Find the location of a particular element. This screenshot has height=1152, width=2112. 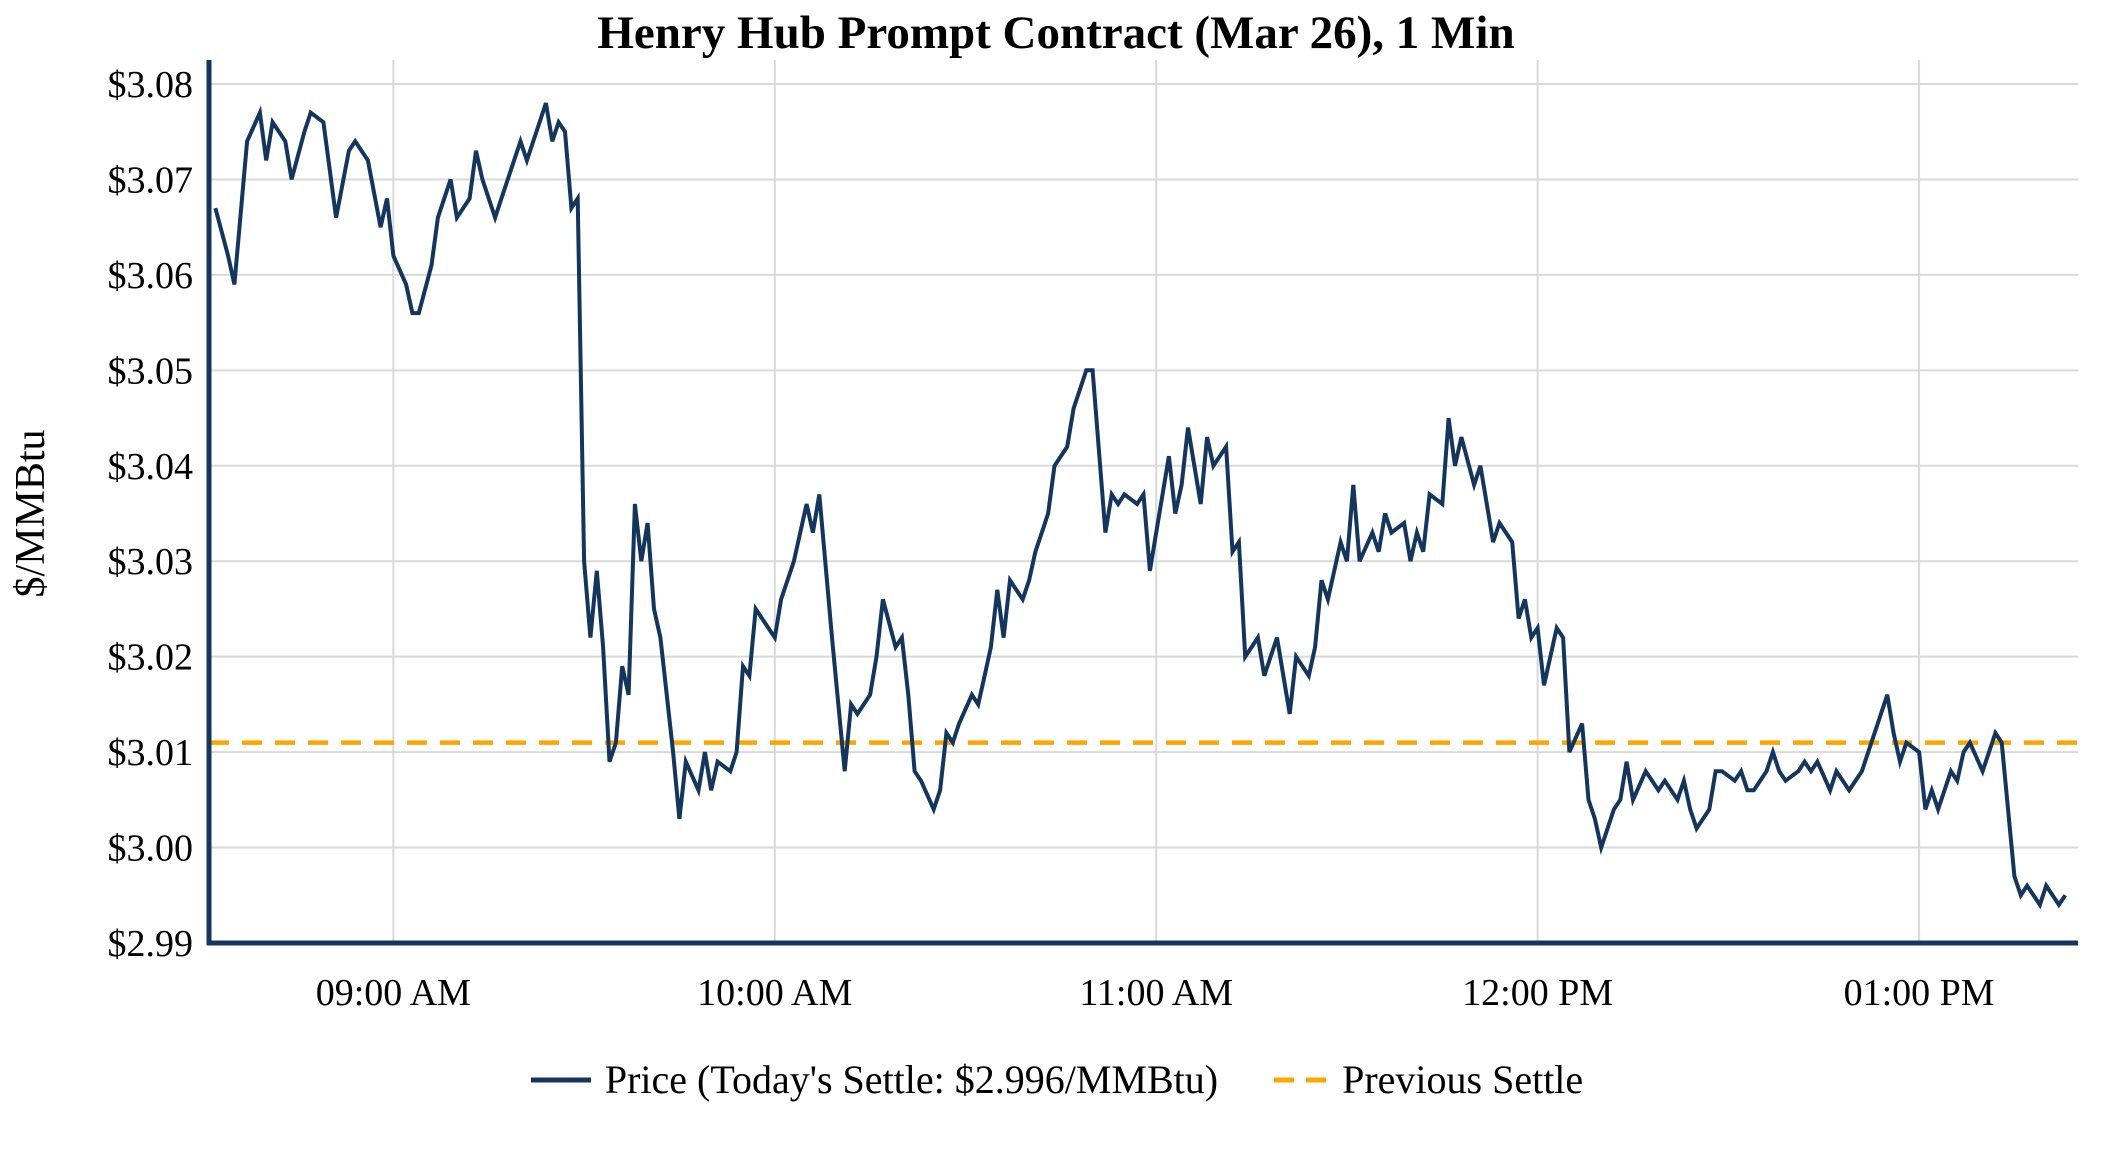

x-tick-label: 12:00 PM is located at coordinates (1537, 993).